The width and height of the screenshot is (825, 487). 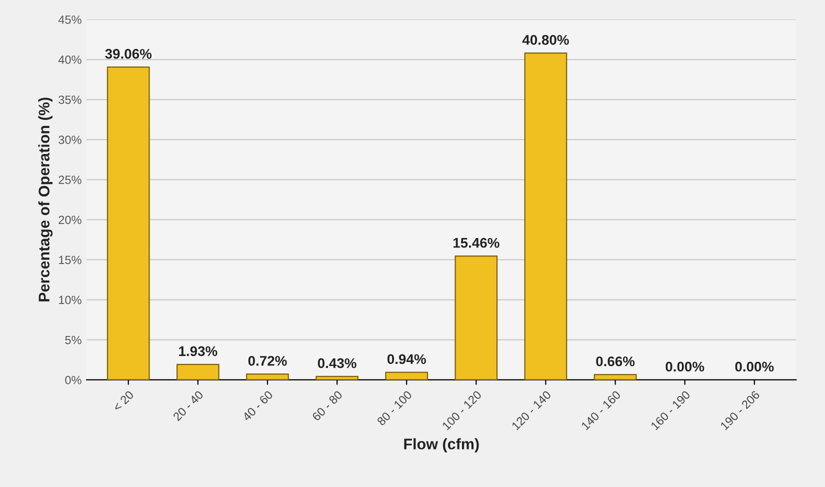 I want to click on y-tick-label: 10%, so click(x=70, y=300).